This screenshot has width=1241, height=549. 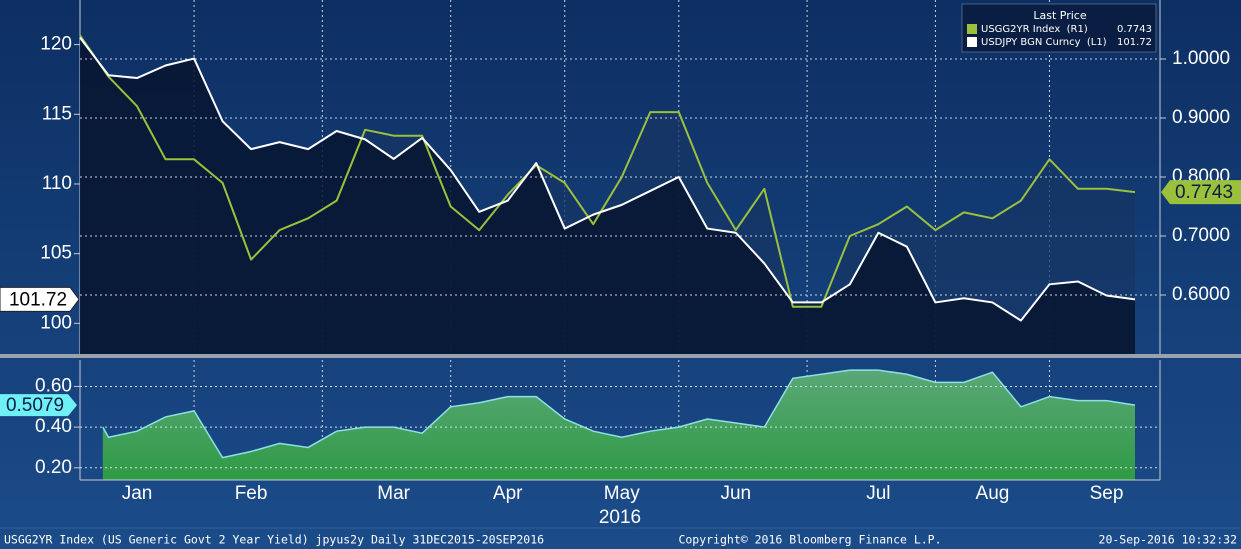 I want to click on x-tick-label: Jan, so click(x=137, y=493).